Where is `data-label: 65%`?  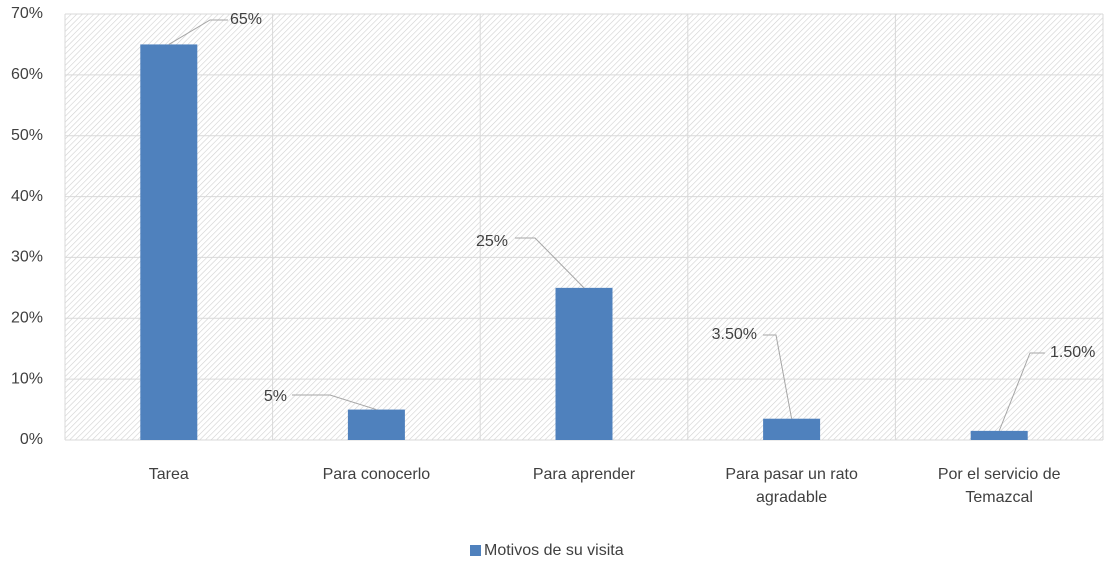
data-label: 65% is located at coordinates (246, 19).